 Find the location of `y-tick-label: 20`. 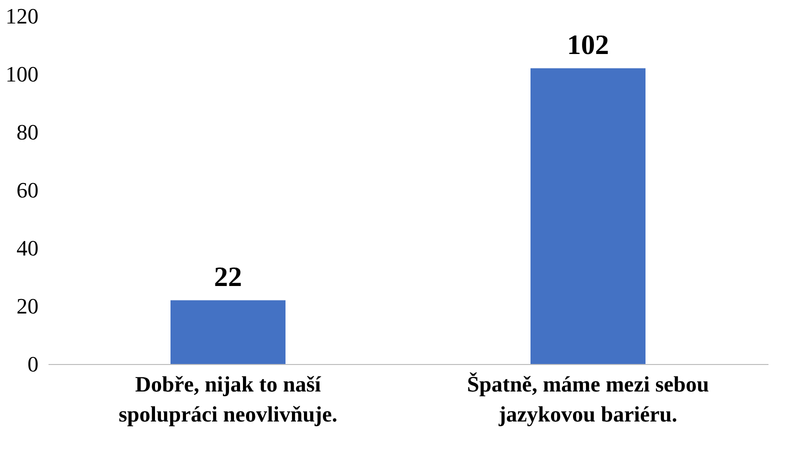

y-tick-label: 20 is located at coordinates (27, 306).